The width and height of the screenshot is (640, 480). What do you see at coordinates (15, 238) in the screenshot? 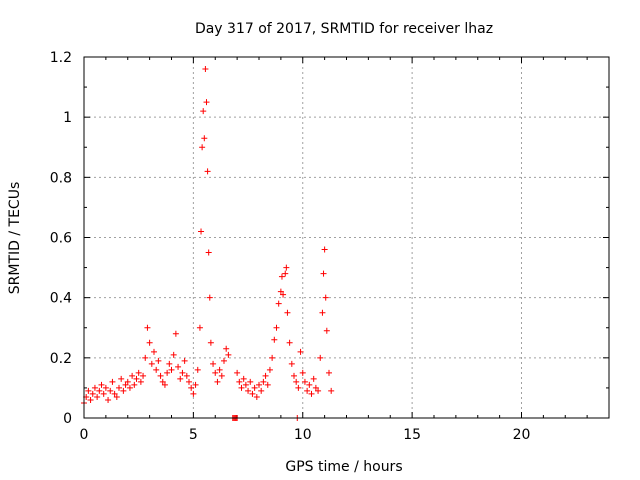
I see `y-axis-label: SRMTID / TECUs` at bounding box center [15, 238].